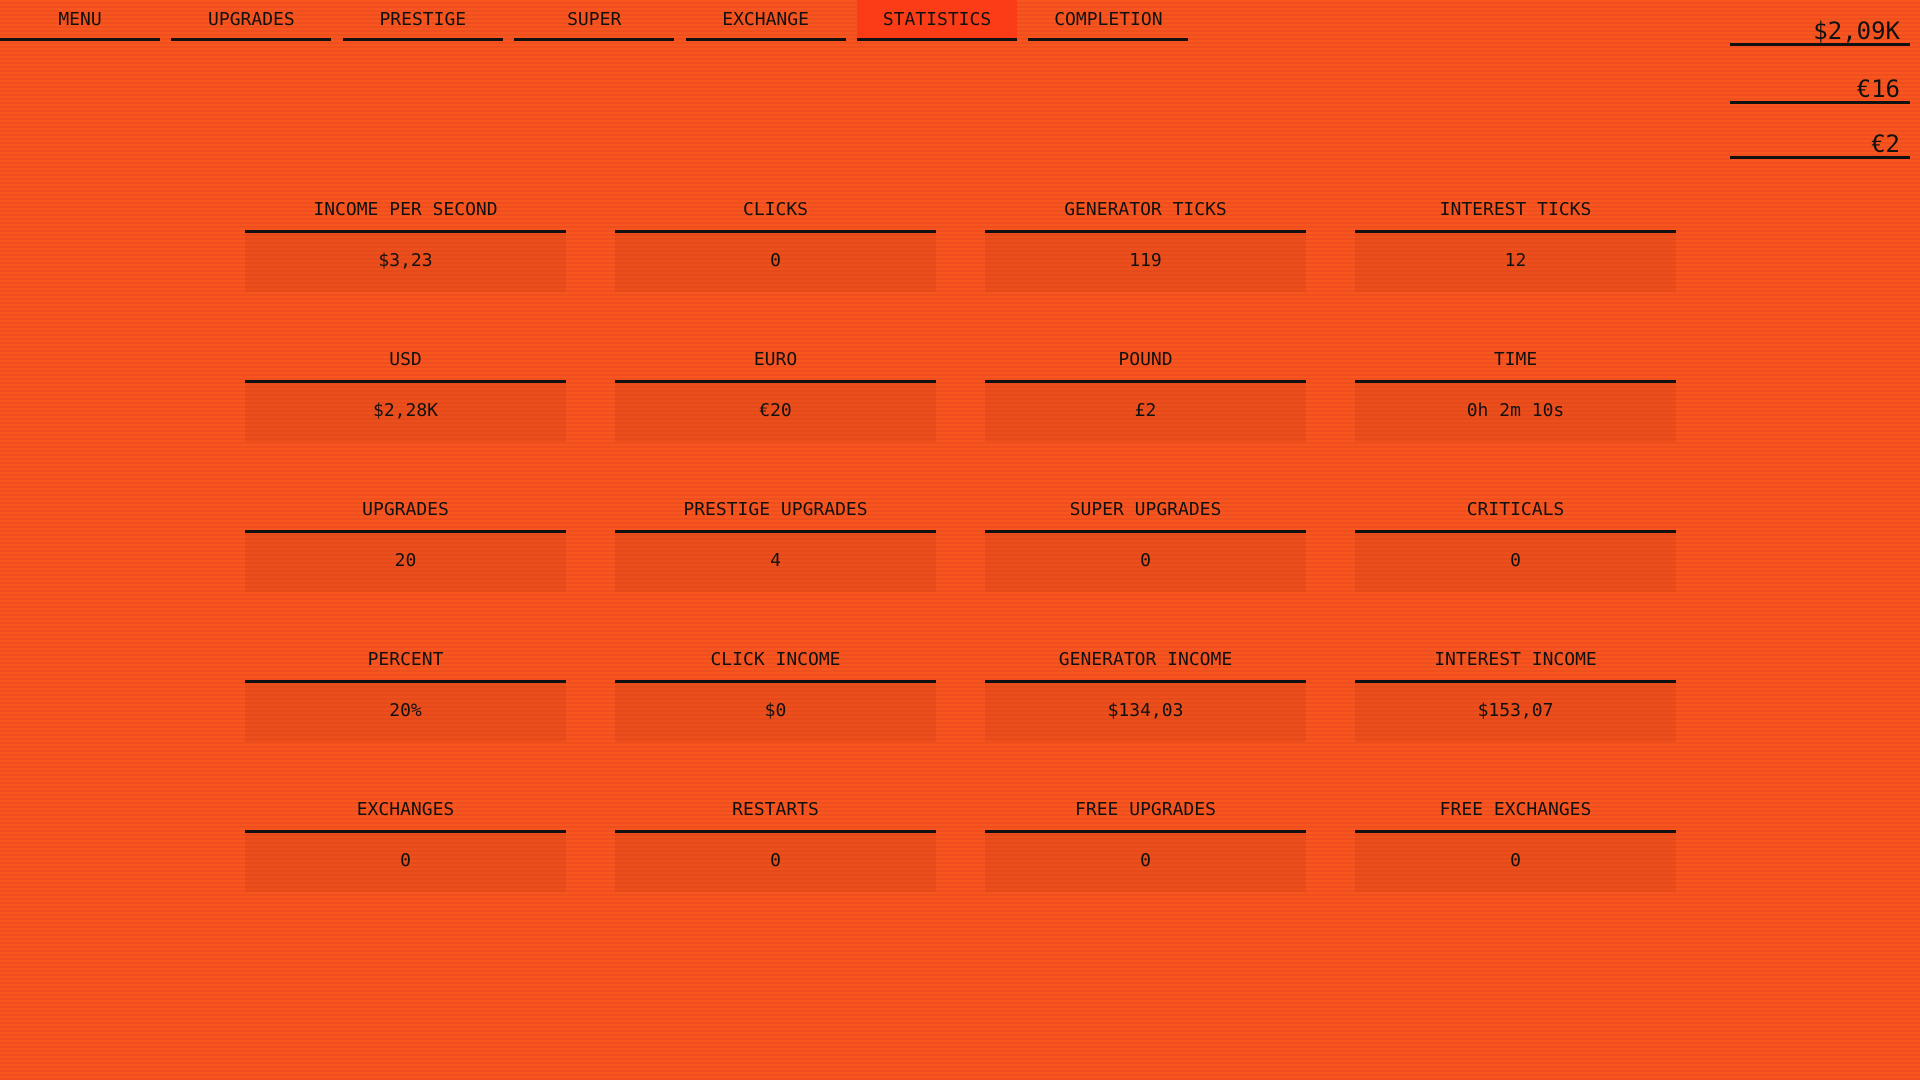 This screenshot has width=1920, height=1080. Describe the element at coordinates (1515, 412) in the screenshot. I see `stat-value: 0h 2m 10s` at that location.